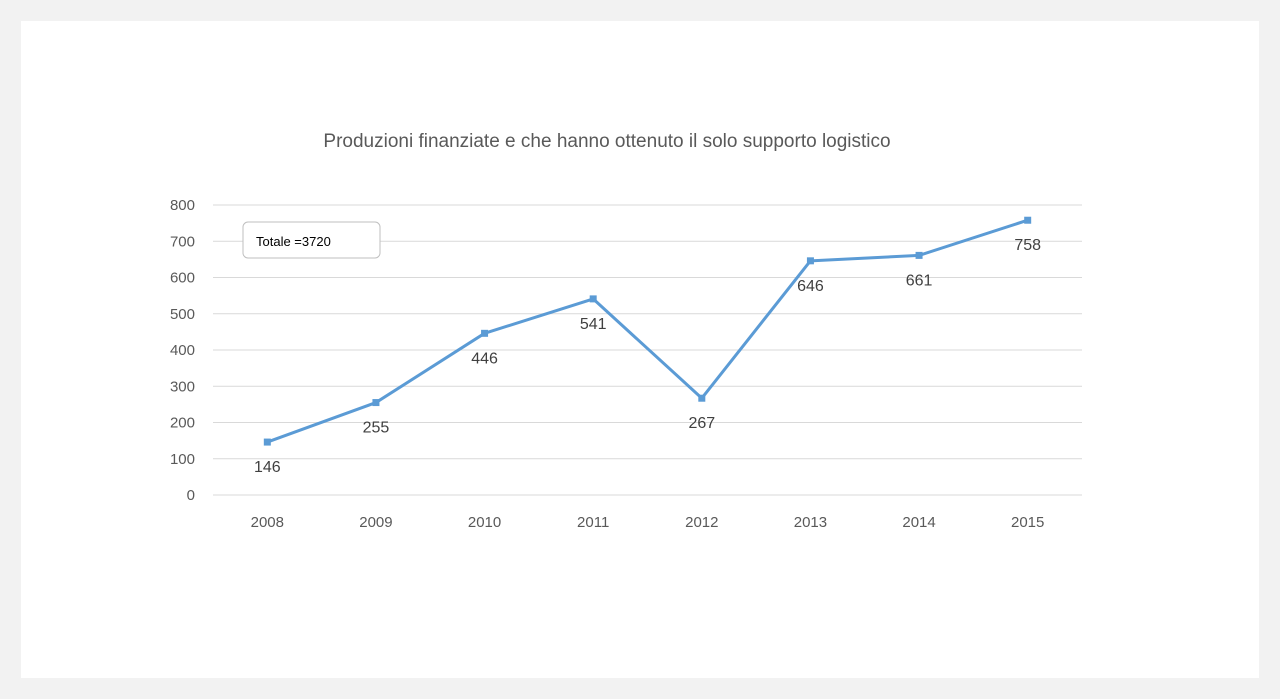 This screenshot has height=699, width=1280. I want to click on data-point-2009, so click(376, 403).